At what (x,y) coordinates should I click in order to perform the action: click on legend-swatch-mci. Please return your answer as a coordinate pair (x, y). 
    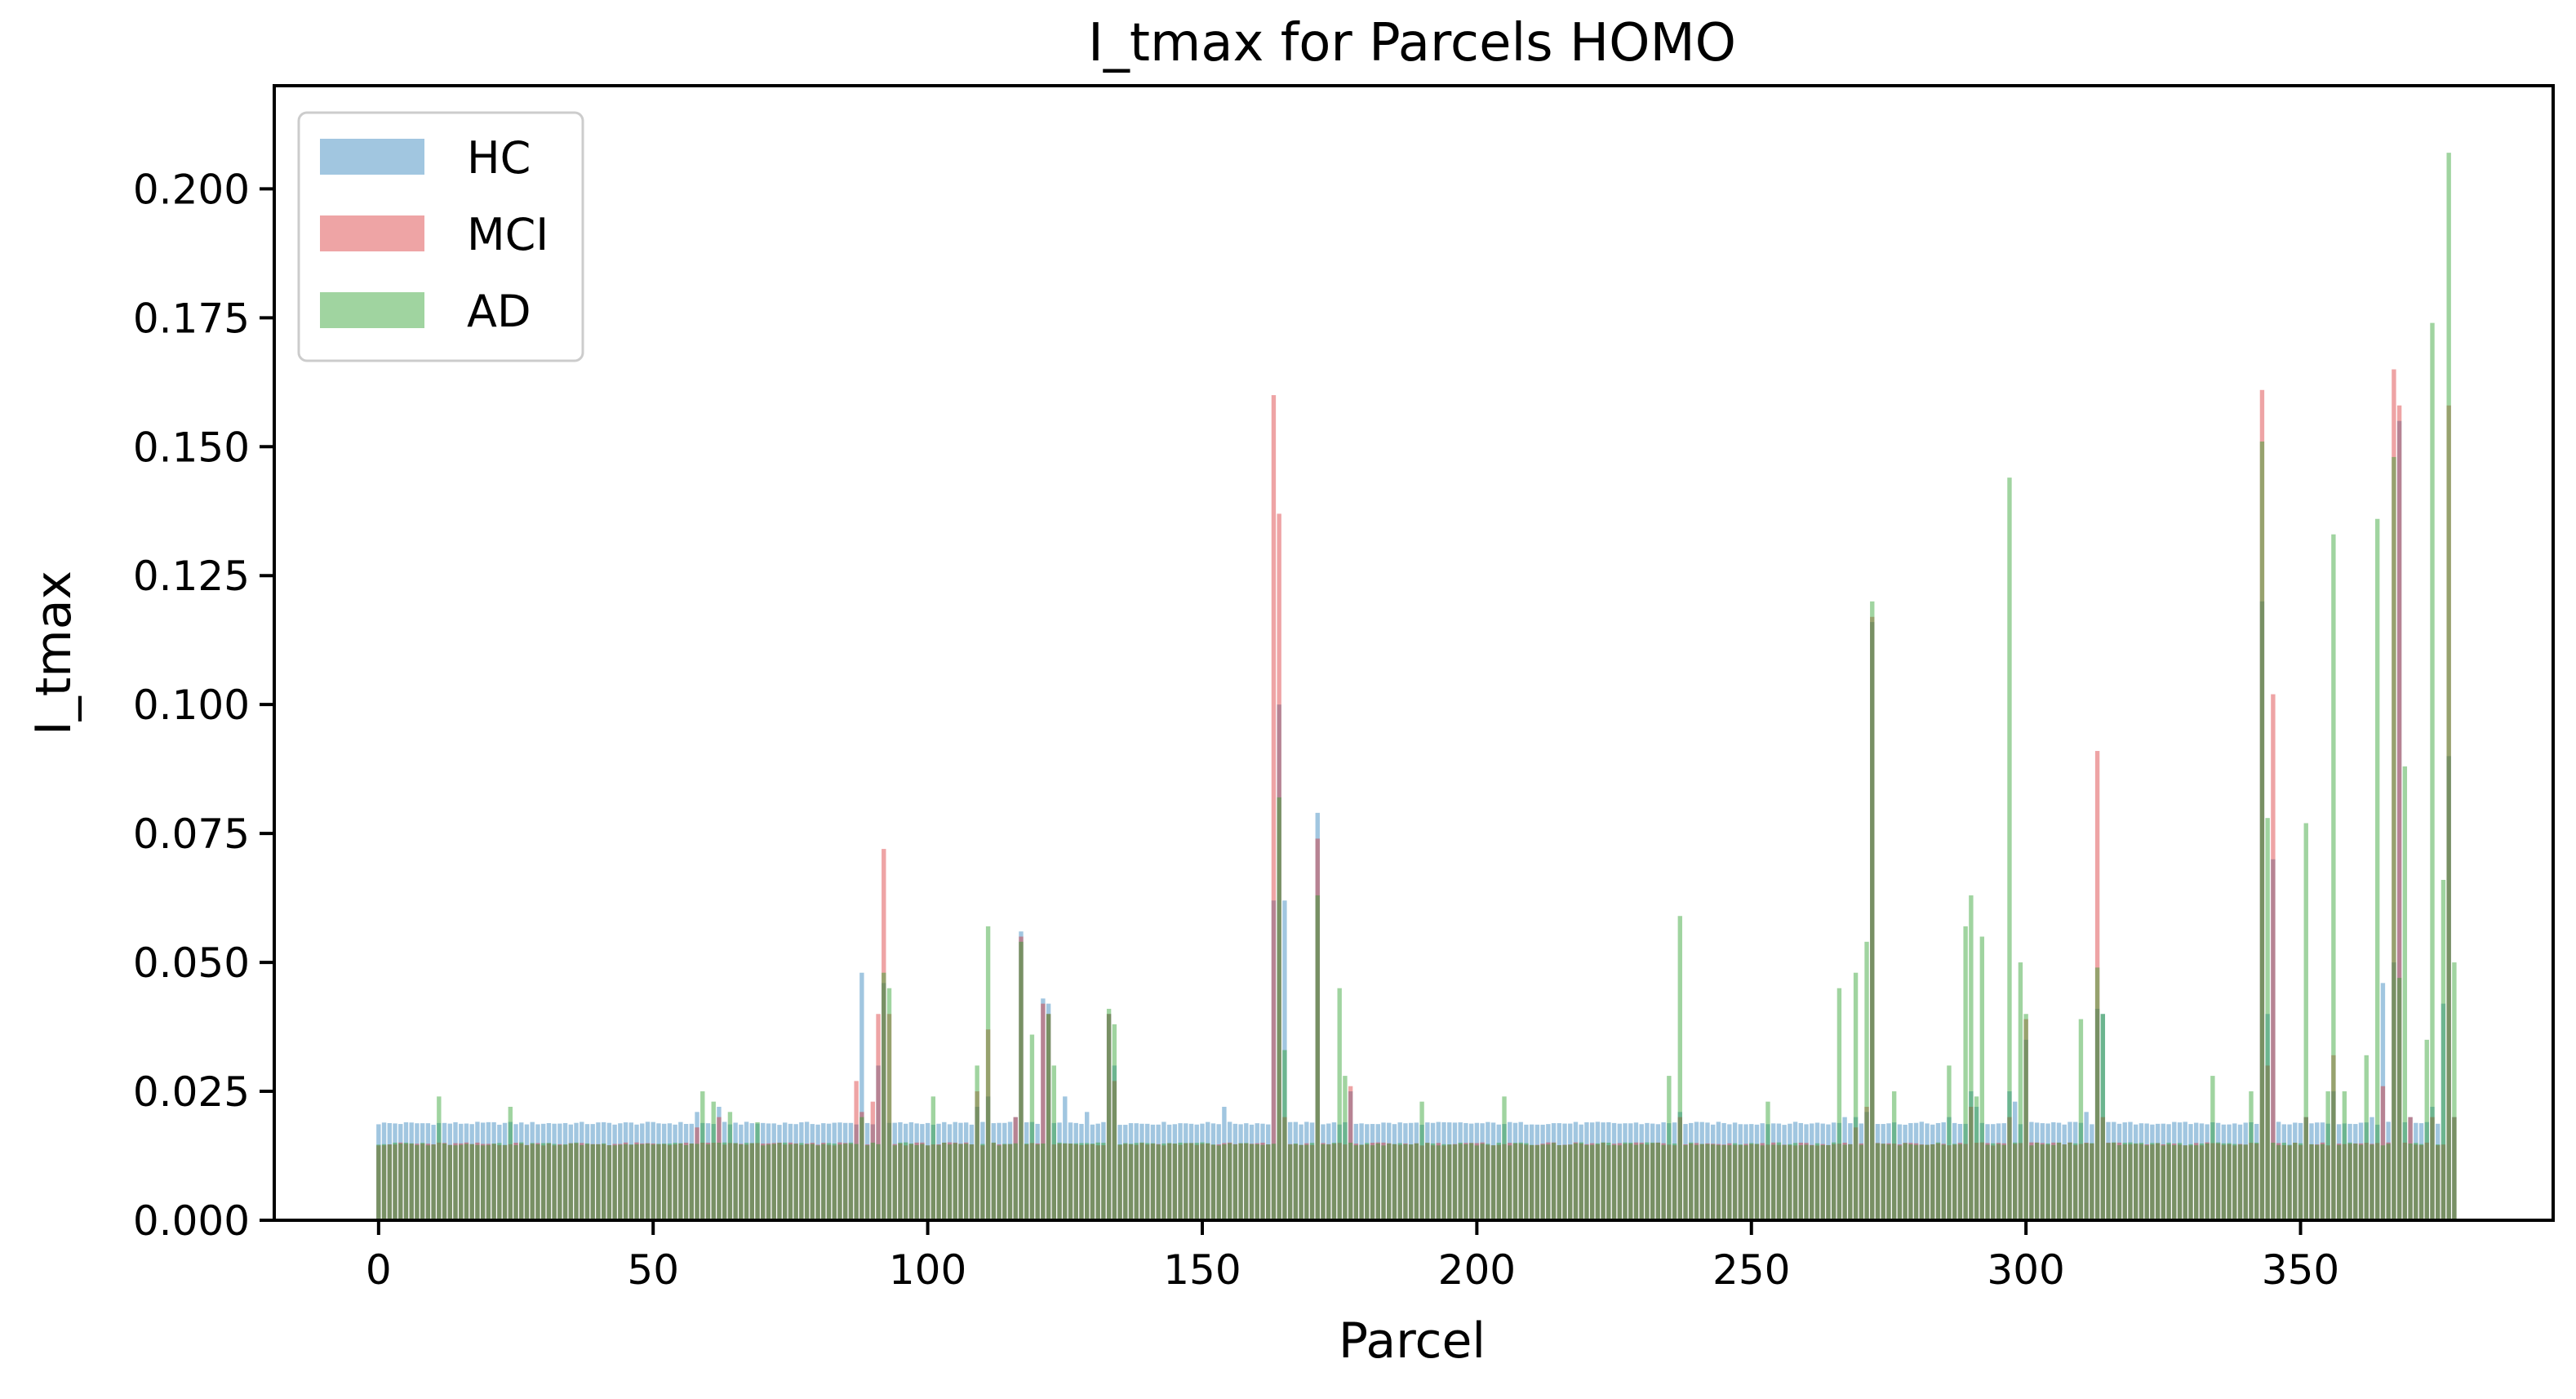
    Looking at the image, I should click on (372, 233).